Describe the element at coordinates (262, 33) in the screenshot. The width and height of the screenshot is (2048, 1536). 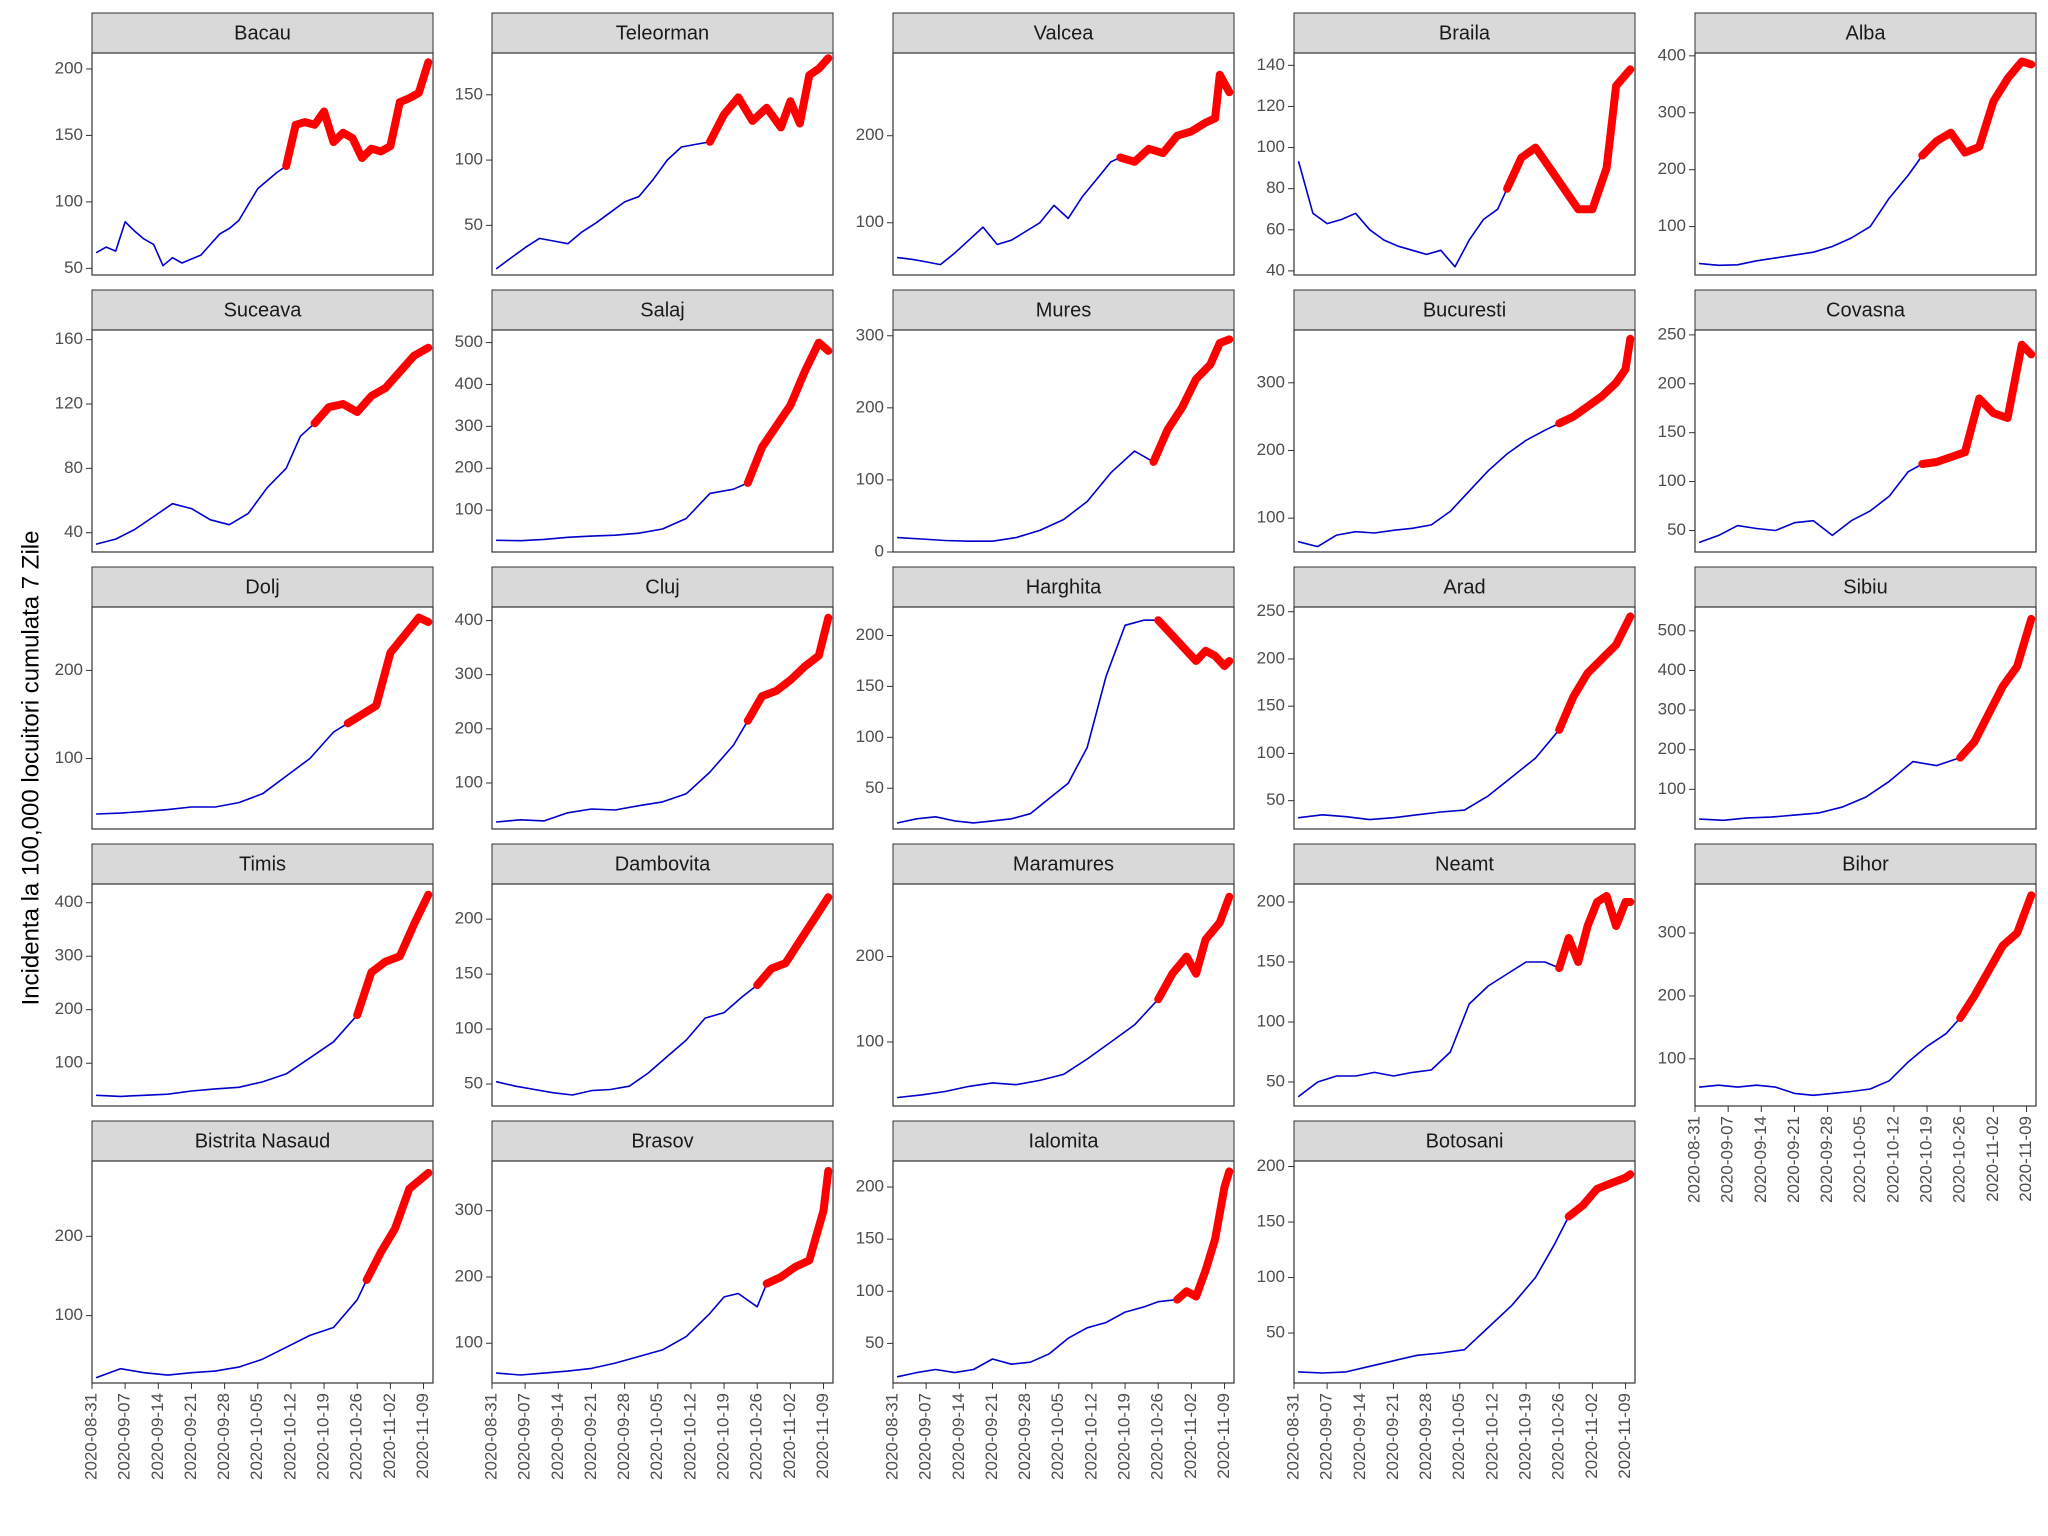
I see `facet-title: Bacau` at that location.